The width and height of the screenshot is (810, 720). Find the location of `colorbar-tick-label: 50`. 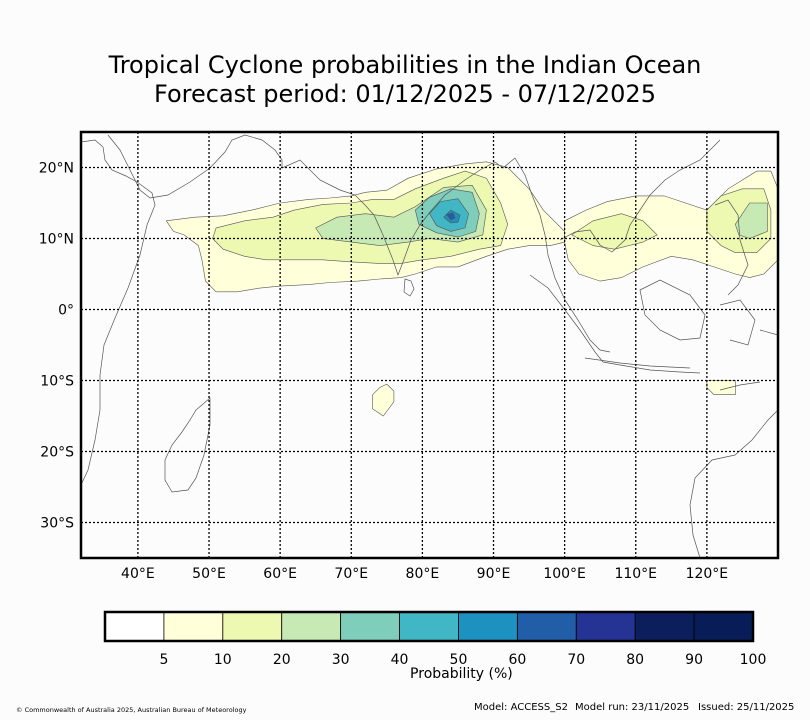

colorbar-tick-label: 50 is located at coordinates (459, 660).